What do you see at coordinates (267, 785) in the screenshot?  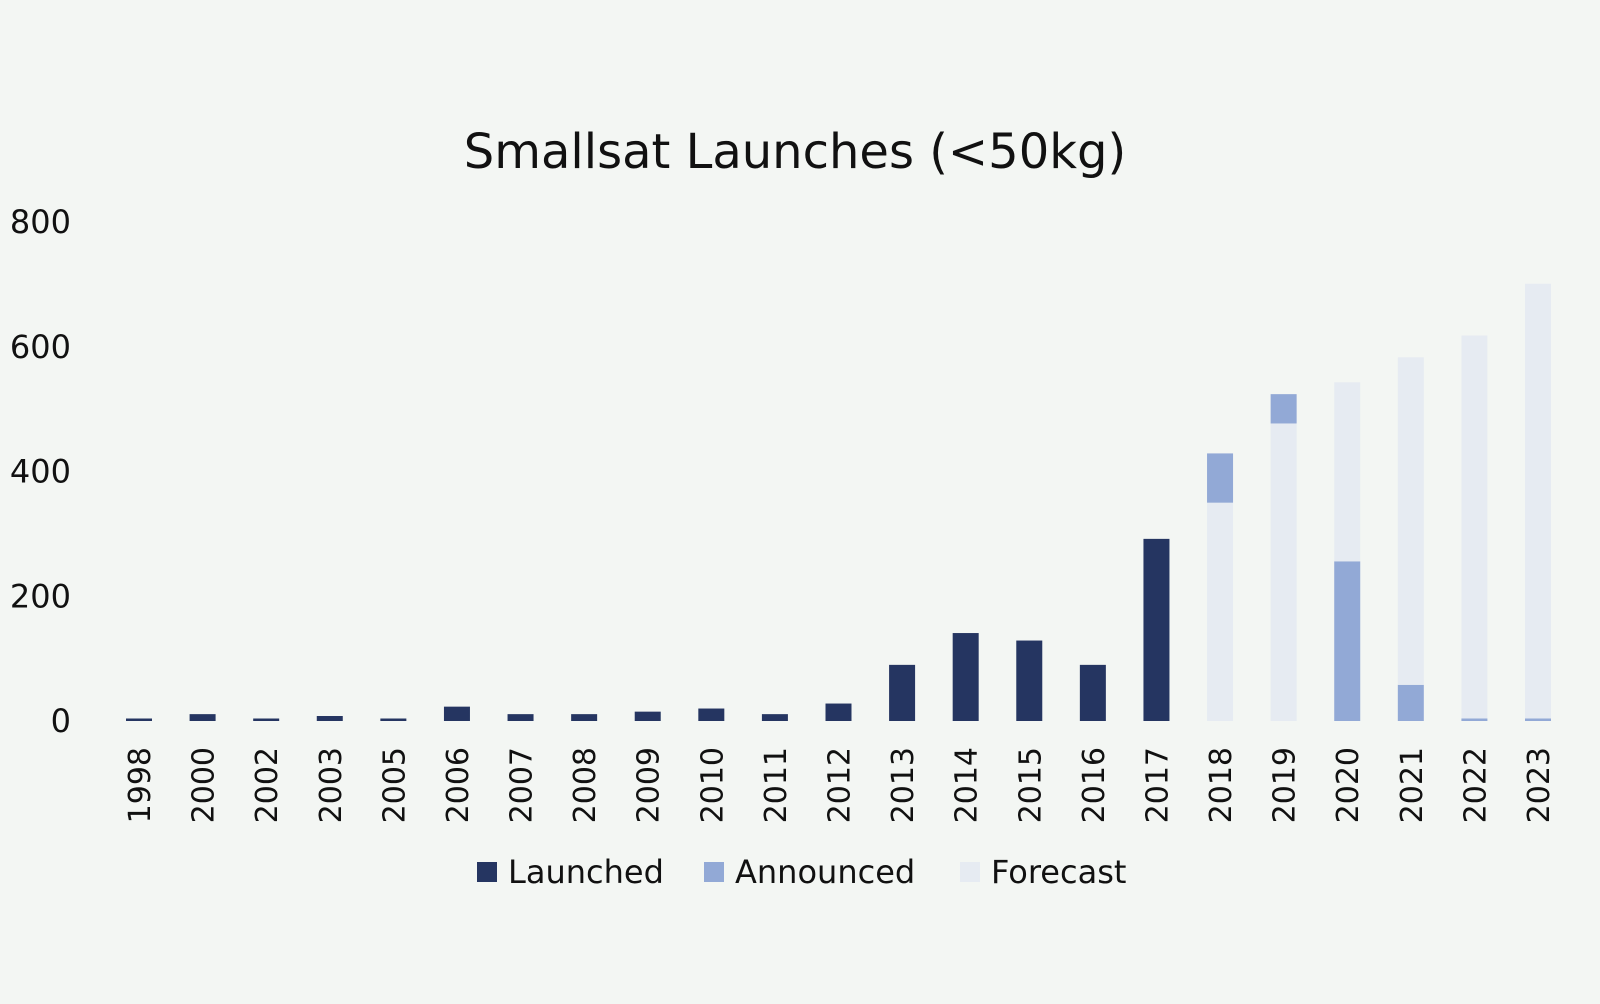 I see `x-tick-label: 2002` at bounding box center [267, 785].